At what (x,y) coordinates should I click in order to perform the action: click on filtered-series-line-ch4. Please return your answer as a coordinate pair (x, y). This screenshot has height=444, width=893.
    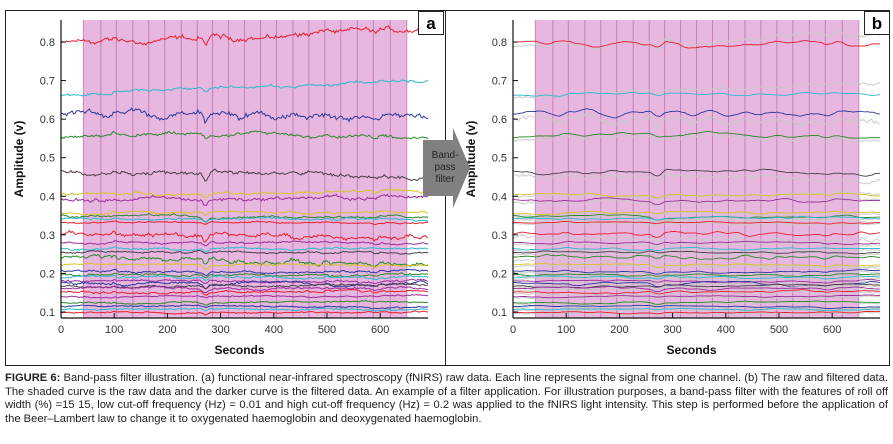
    Looking at the image, I should click on (696, 134).